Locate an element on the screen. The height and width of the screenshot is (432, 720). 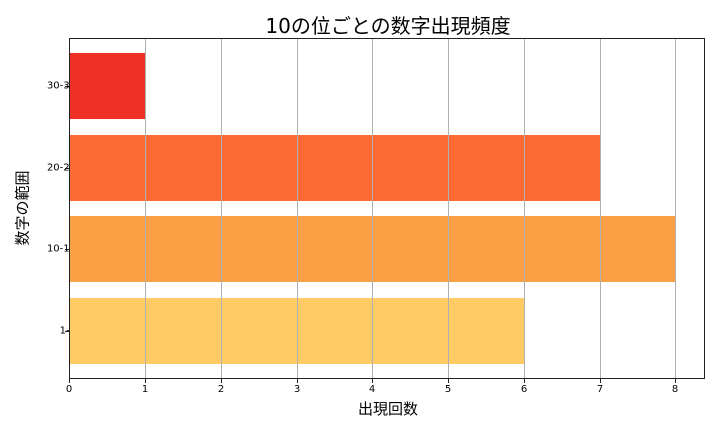
x-tick-label: 3 is located at coordinates (297, 389).